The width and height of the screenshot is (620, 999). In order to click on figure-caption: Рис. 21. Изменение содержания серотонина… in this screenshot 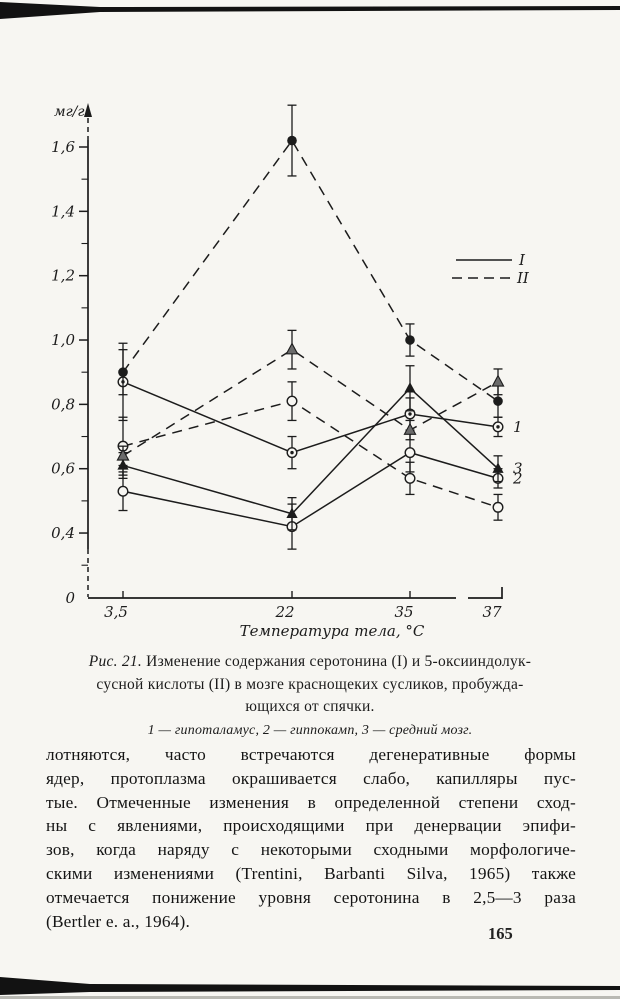, I will do `click(310, 696)`.